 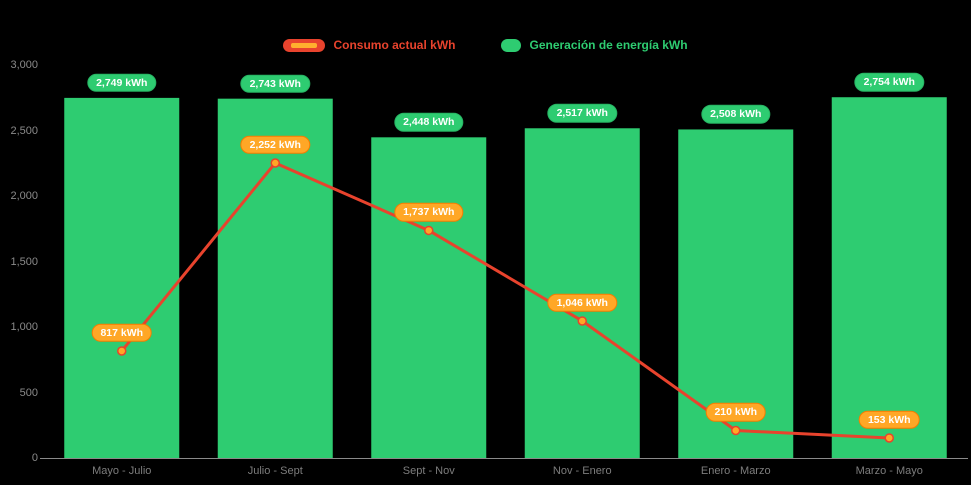 I want to click on y-axis-tick-label: 2,000, so click(x=24, y=196).